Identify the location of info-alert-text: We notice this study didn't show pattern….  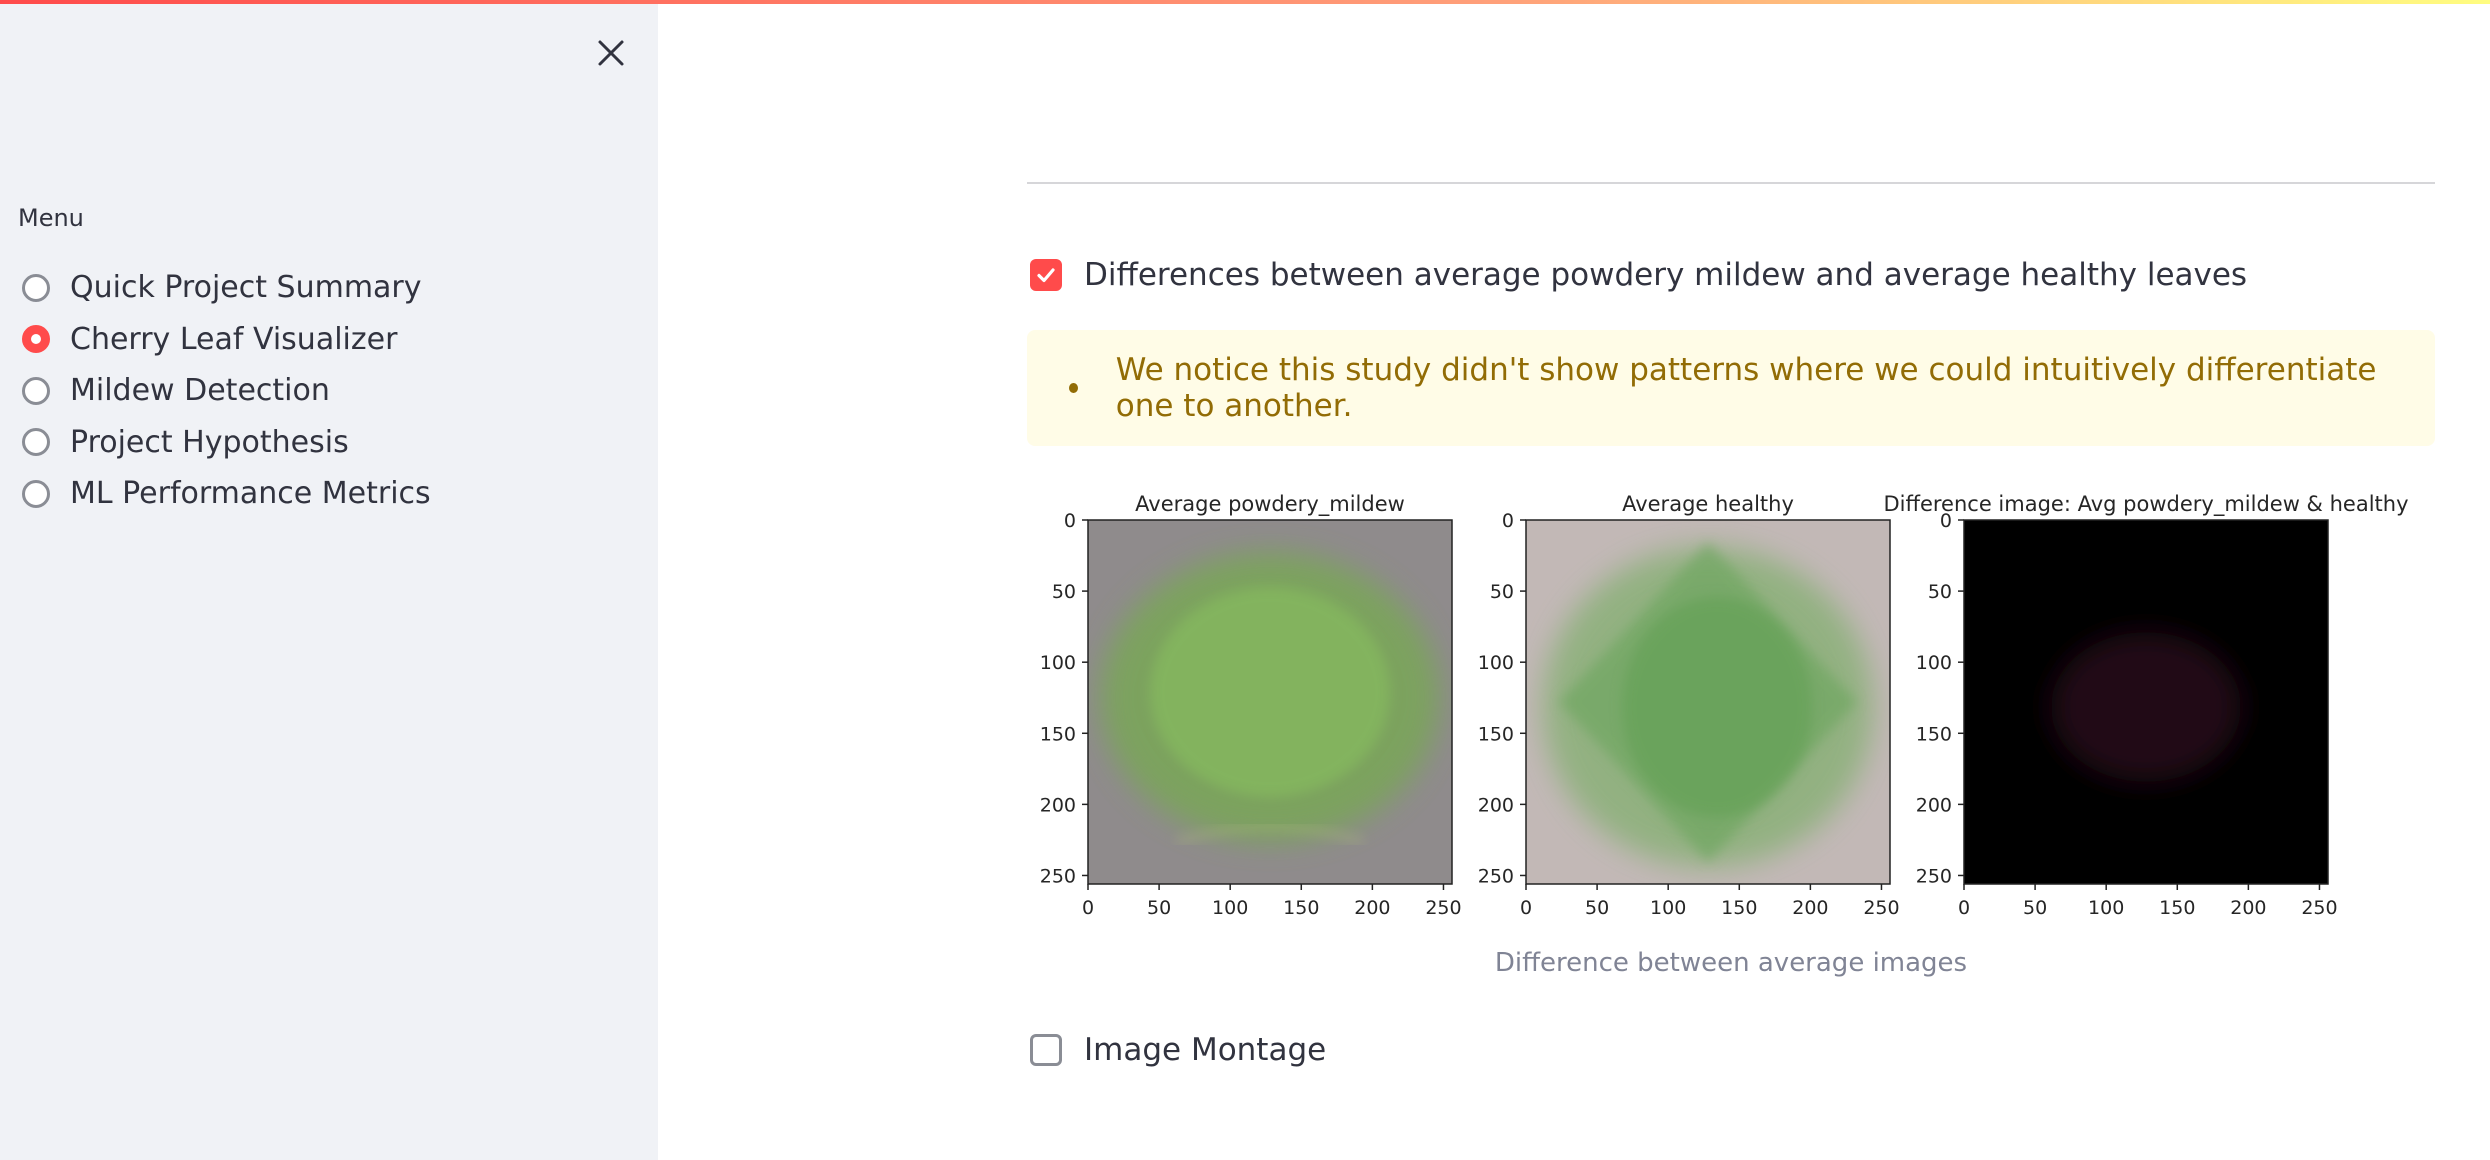
(1746, 388).